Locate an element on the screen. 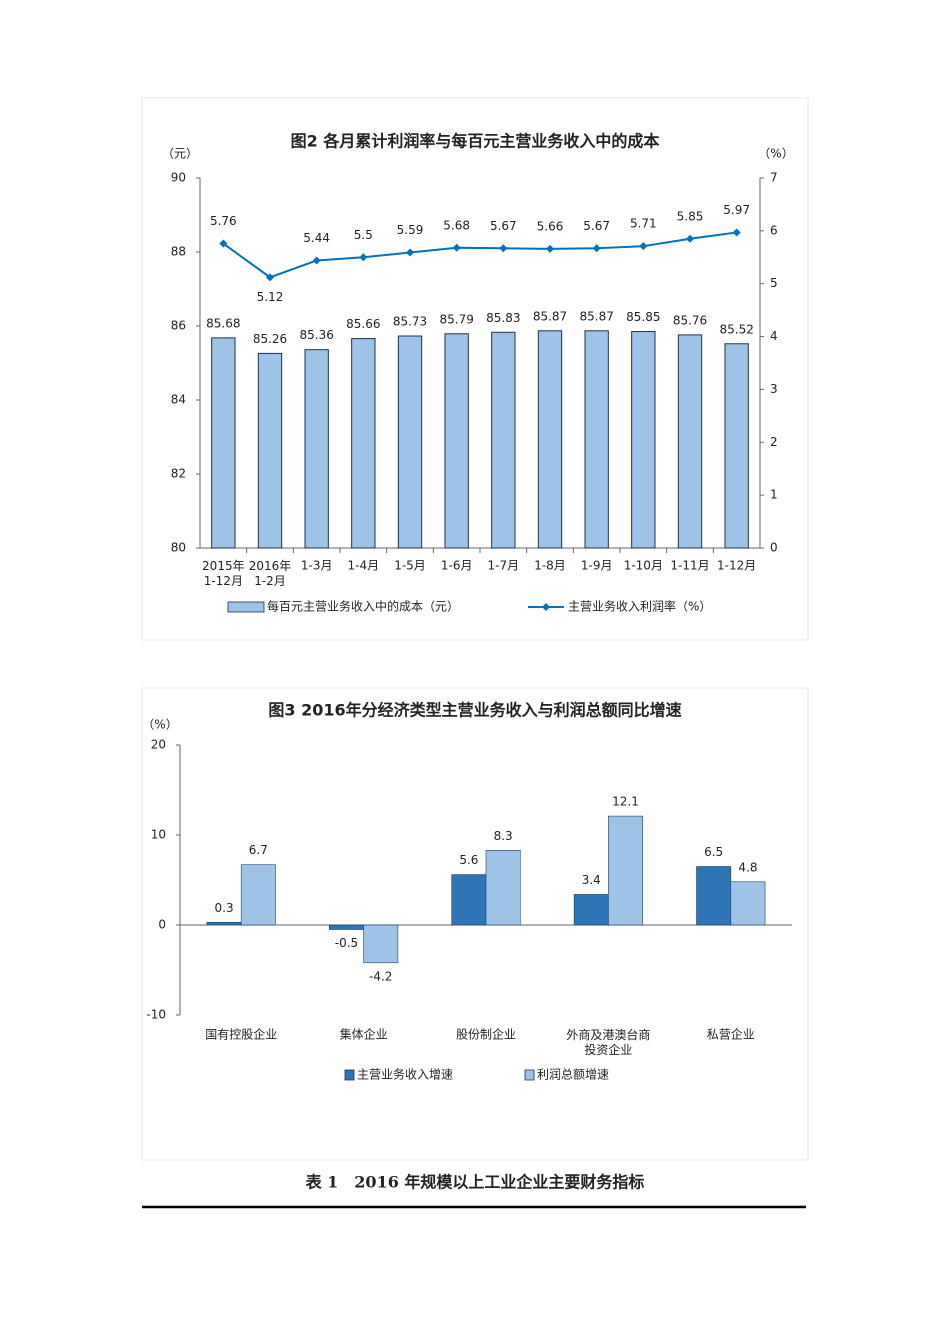  data-label: 12.1 is located at coordinates (625, 802).